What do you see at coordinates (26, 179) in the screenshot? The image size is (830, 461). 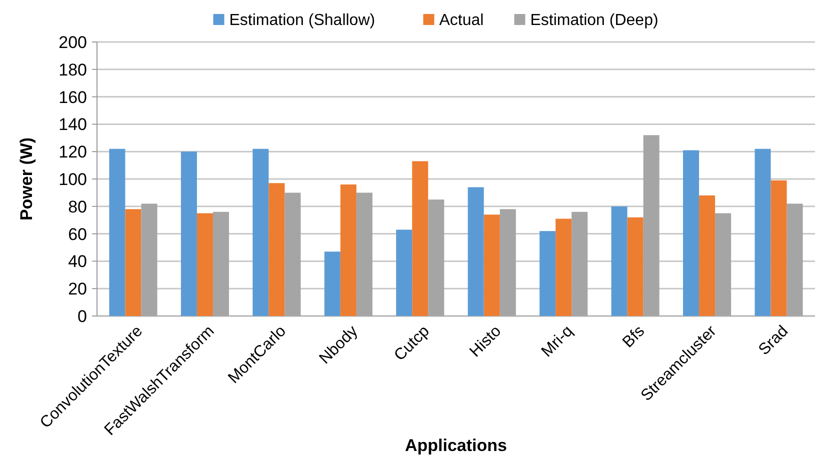 I see `y-axis-title: Power (W)` at bounding box center [26, 179].